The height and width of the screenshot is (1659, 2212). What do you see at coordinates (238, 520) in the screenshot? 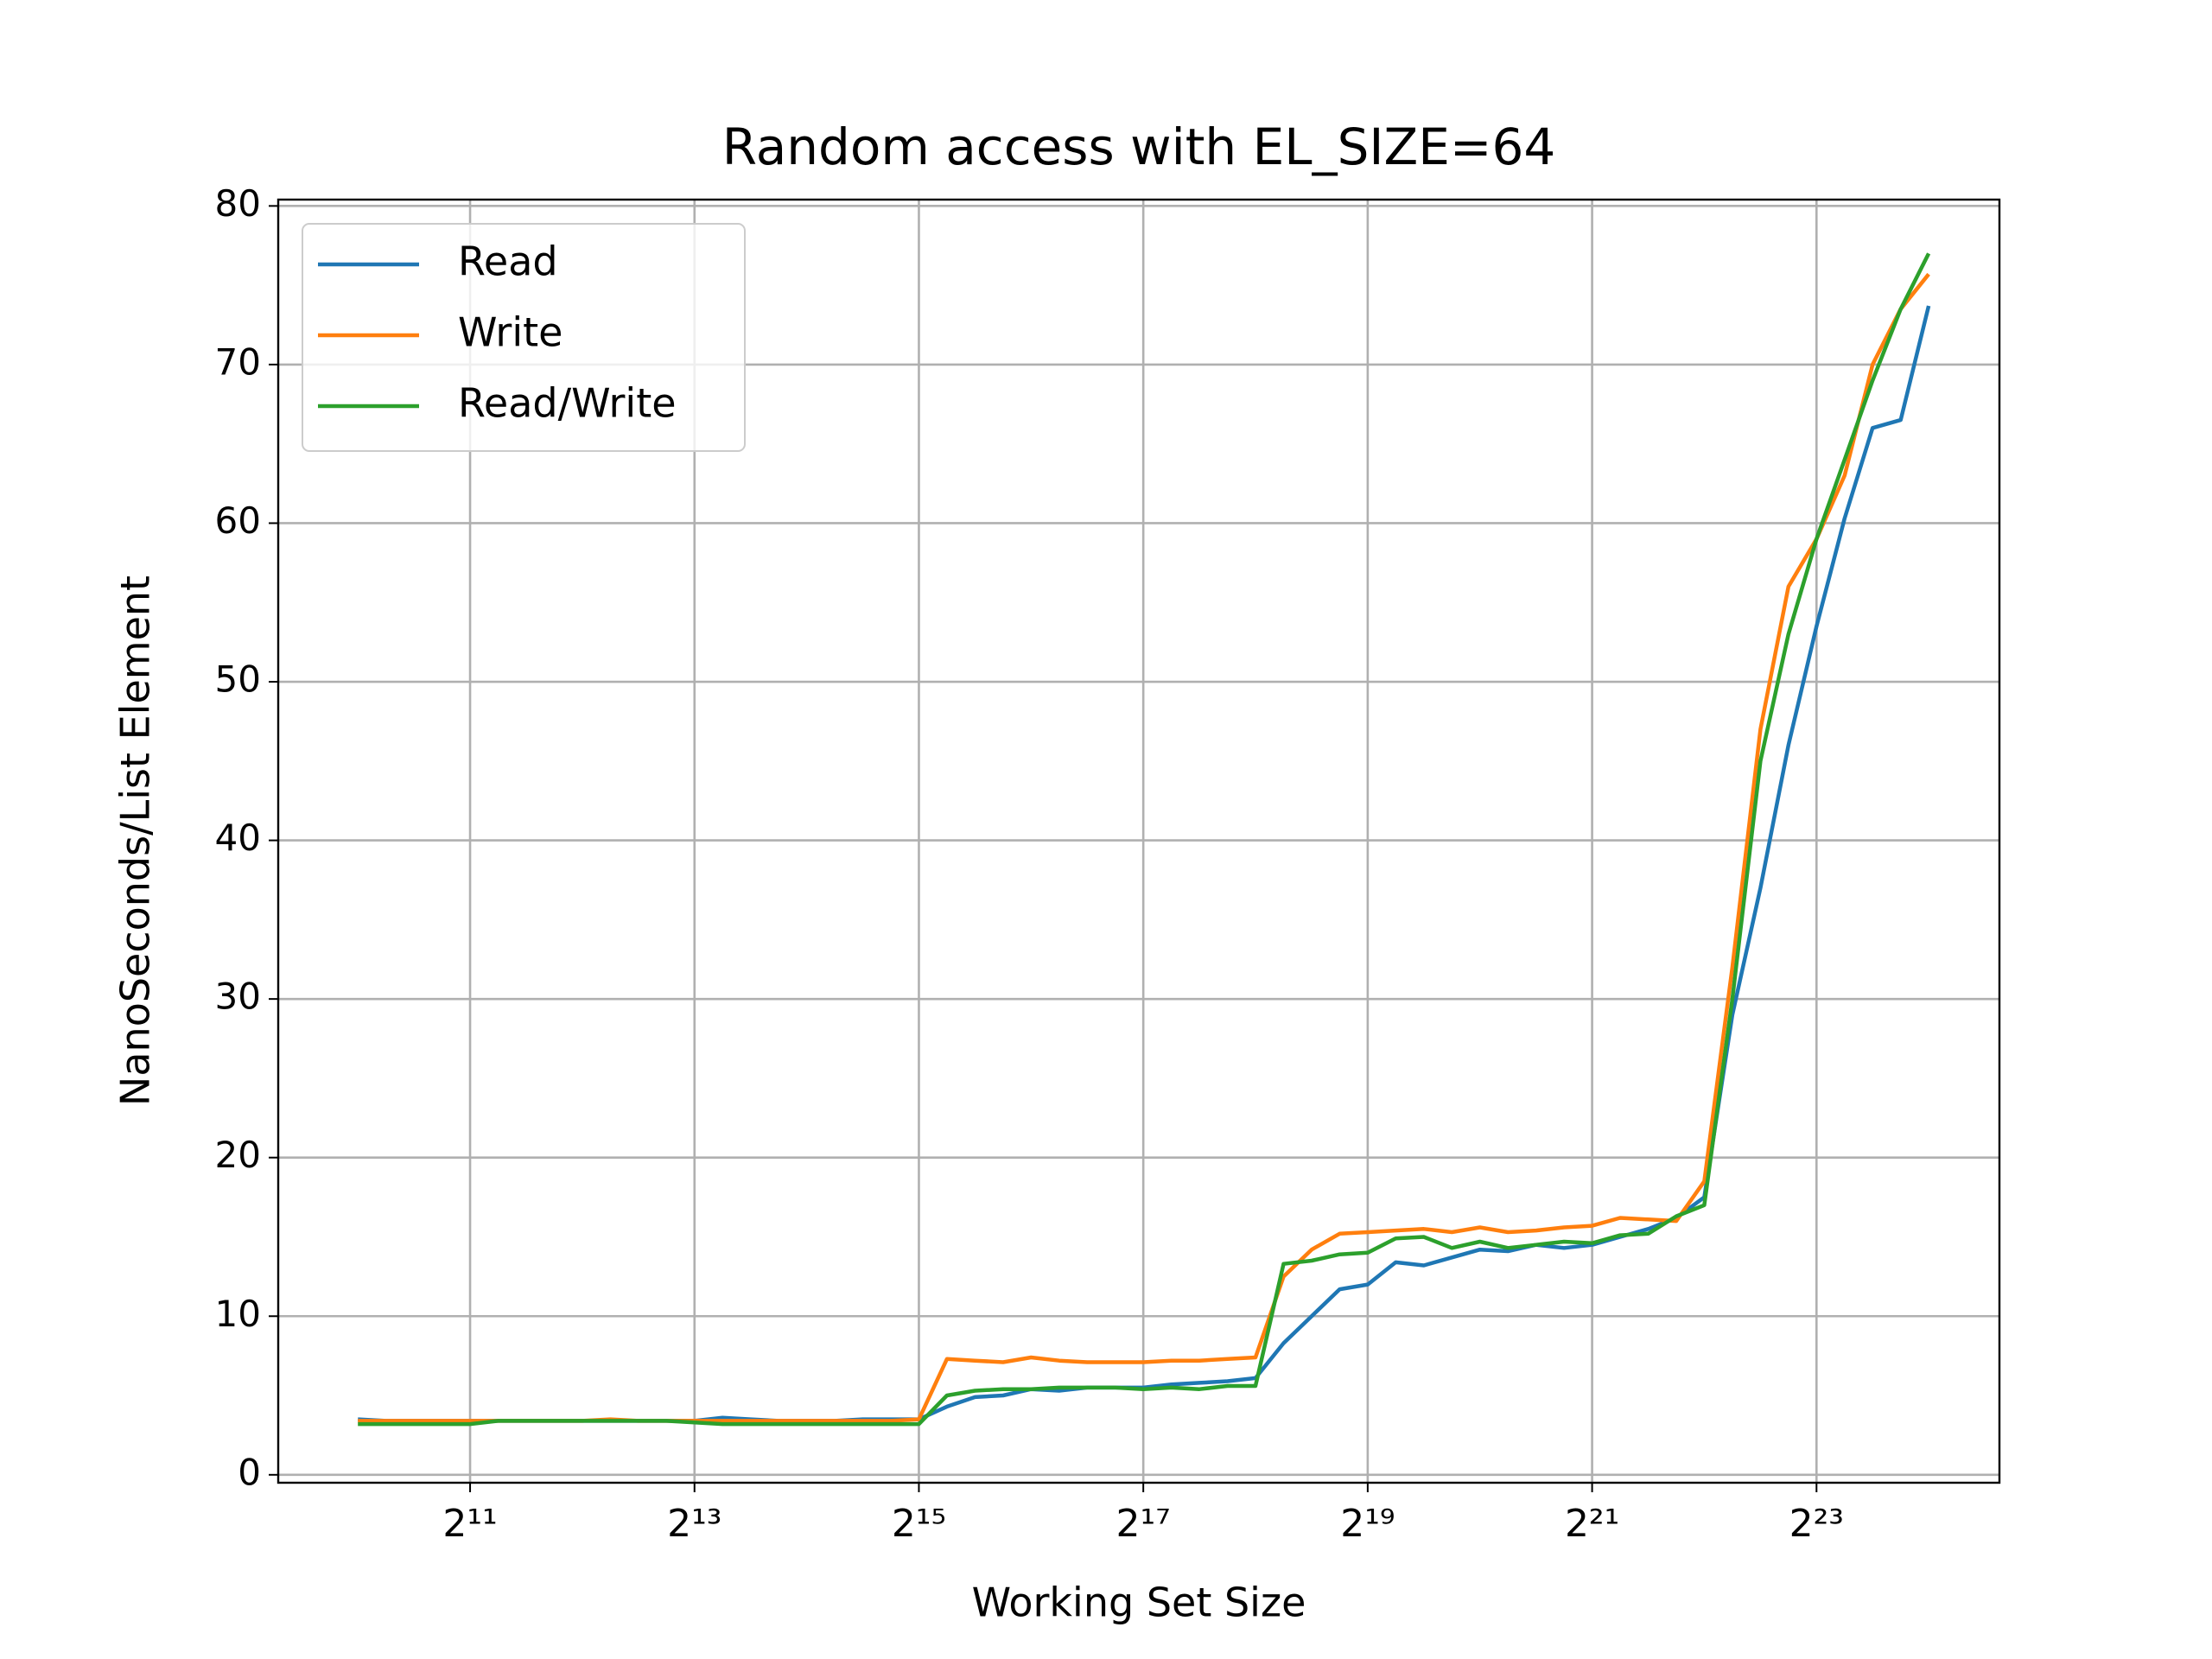
I see `y-tick-label: 60` at bounding box center [238, 520].